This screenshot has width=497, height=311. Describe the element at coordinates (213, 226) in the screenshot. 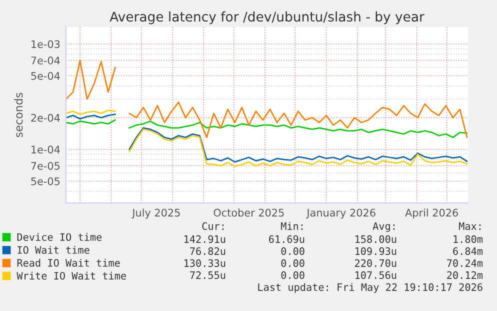

I see `text: Cur:` at that location.